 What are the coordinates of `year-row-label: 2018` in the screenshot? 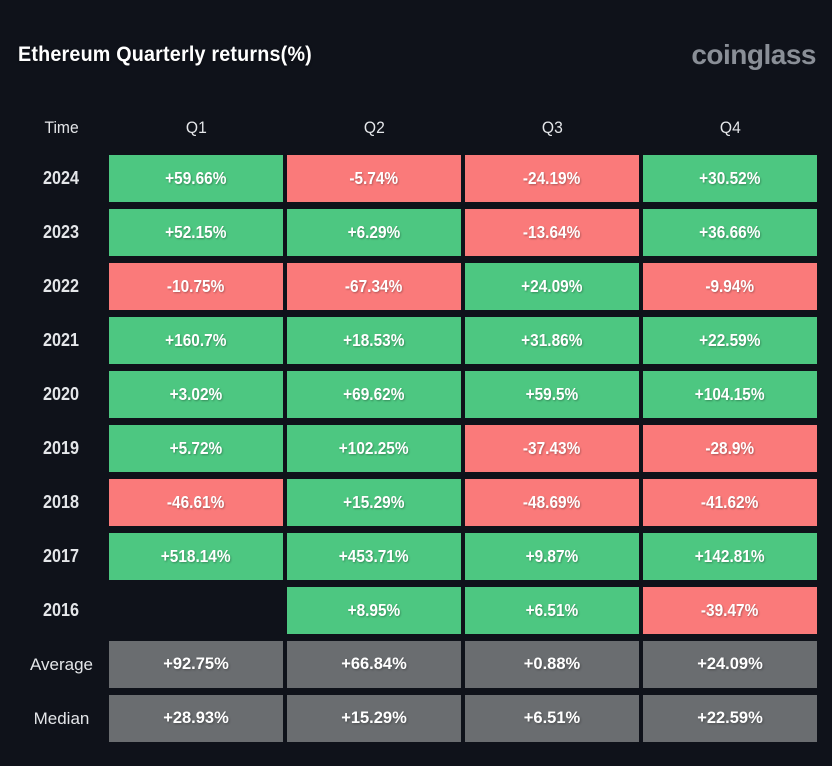 It's located at (61, 502).